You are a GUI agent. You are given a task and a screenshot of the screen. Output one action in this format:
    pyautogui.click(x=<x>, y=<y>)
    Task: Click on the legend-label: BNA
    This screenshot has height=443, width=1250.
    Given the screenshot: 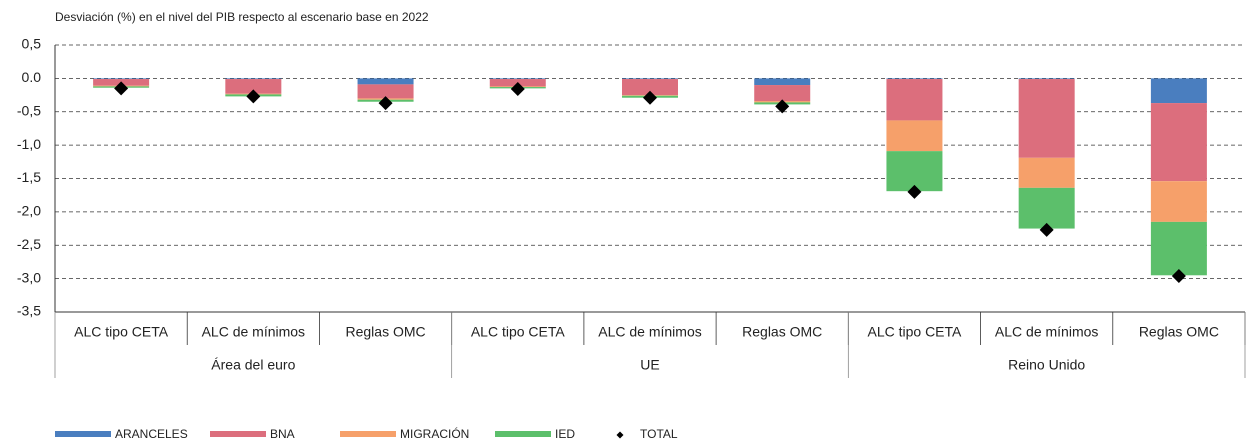 What is the action you would take?
    pyautogui.click(x=282, y=434)
    